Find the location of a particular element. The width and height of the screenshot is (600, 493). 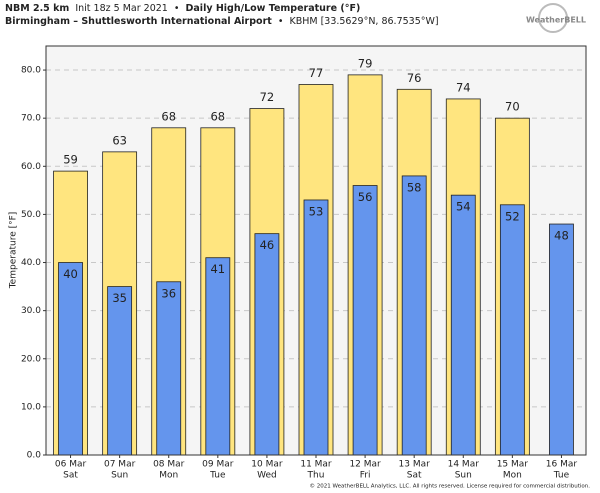

value-label: 35 is located at coordinates (119, 298).